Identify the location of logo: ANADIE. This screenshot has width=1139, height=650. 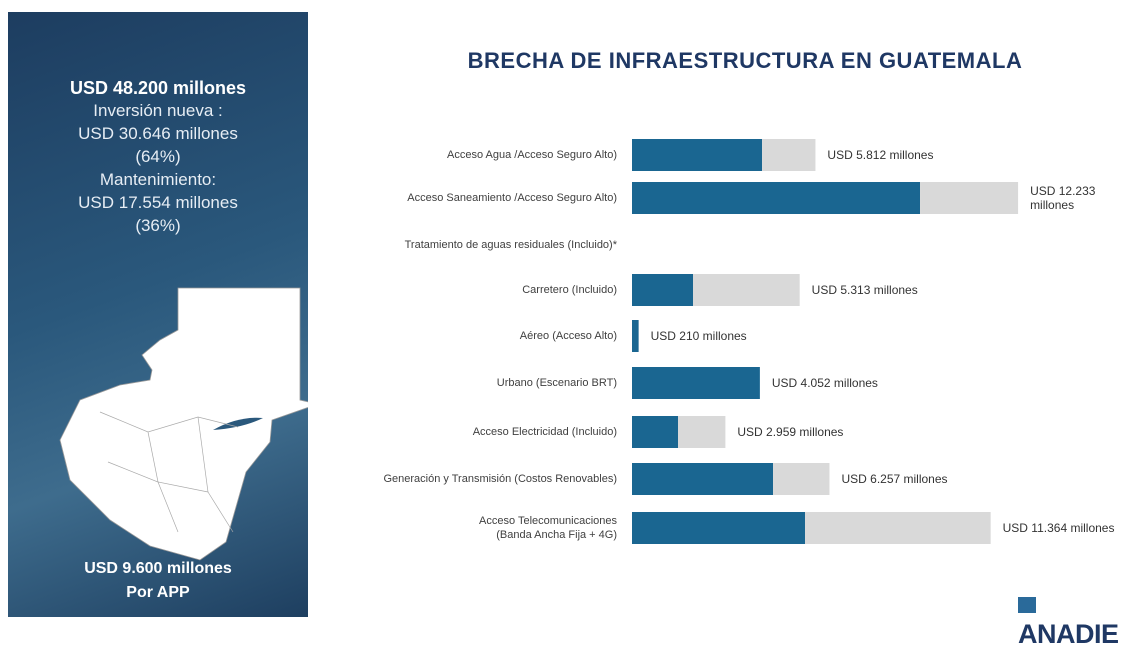
(1078, 619).